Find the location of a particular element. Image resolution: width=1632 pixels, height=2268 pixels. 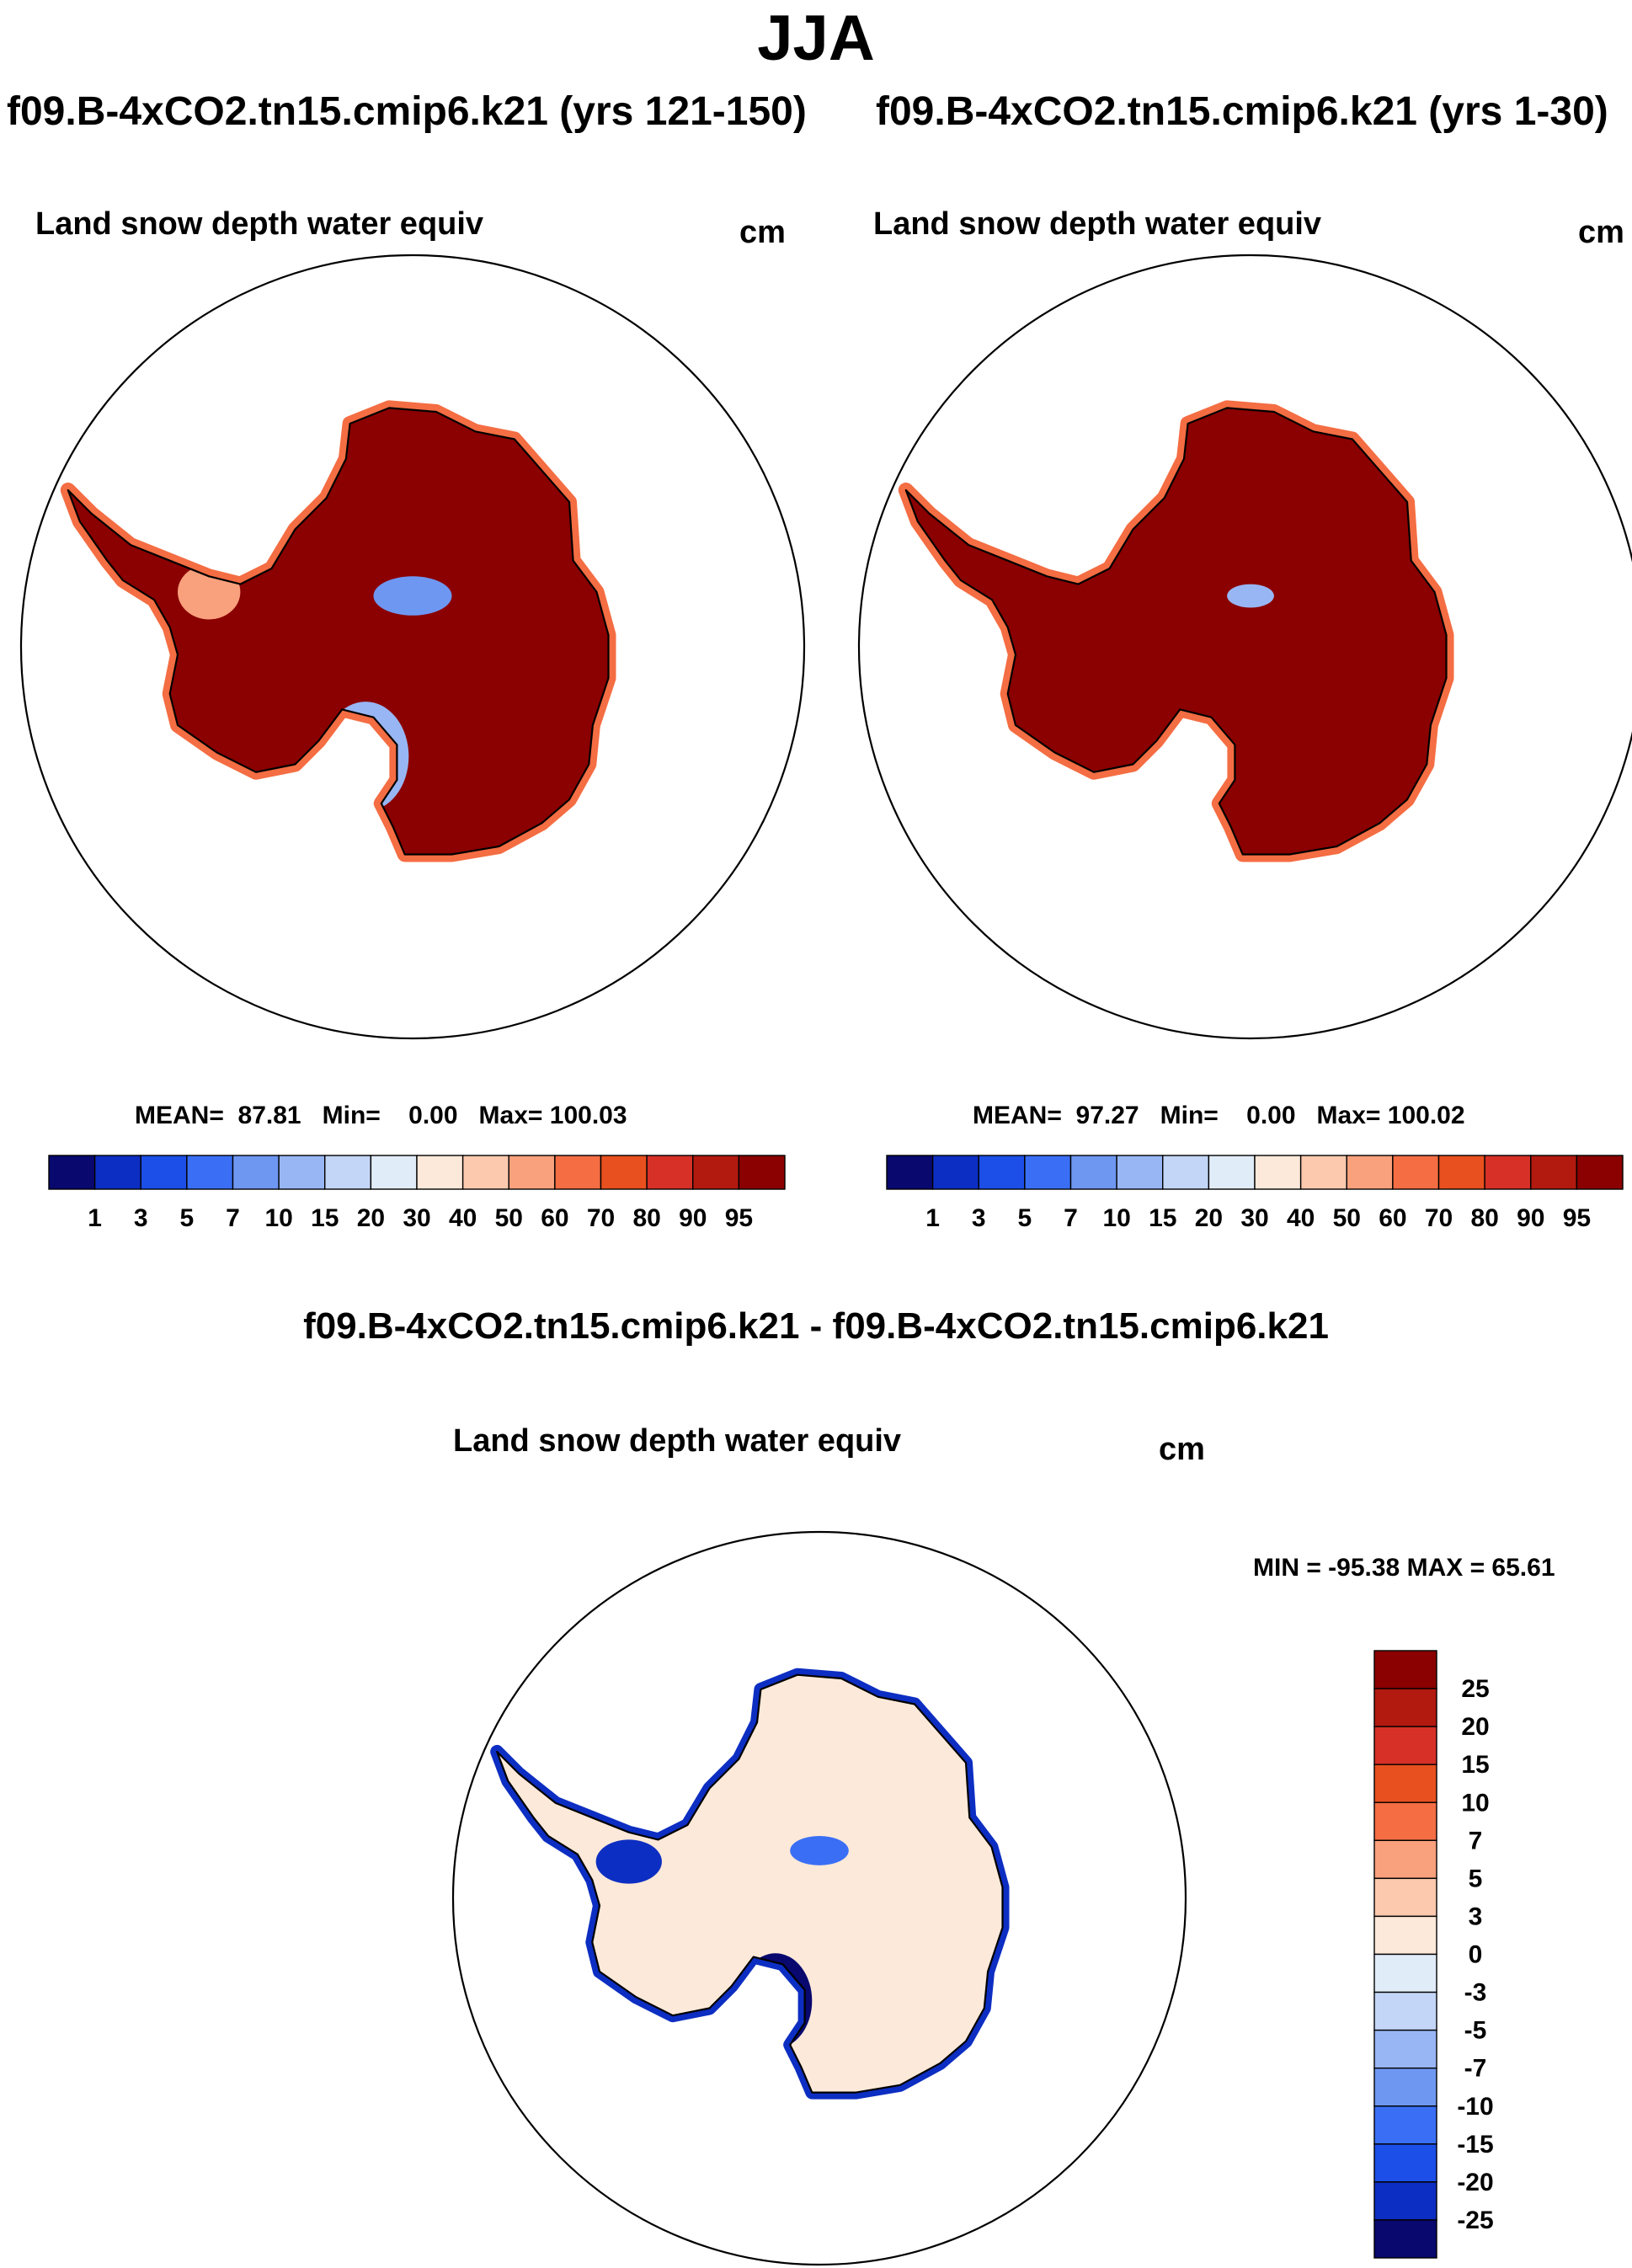

colorbar-2-tick-label-8: 40 is located at coordinates (1301, 1218).